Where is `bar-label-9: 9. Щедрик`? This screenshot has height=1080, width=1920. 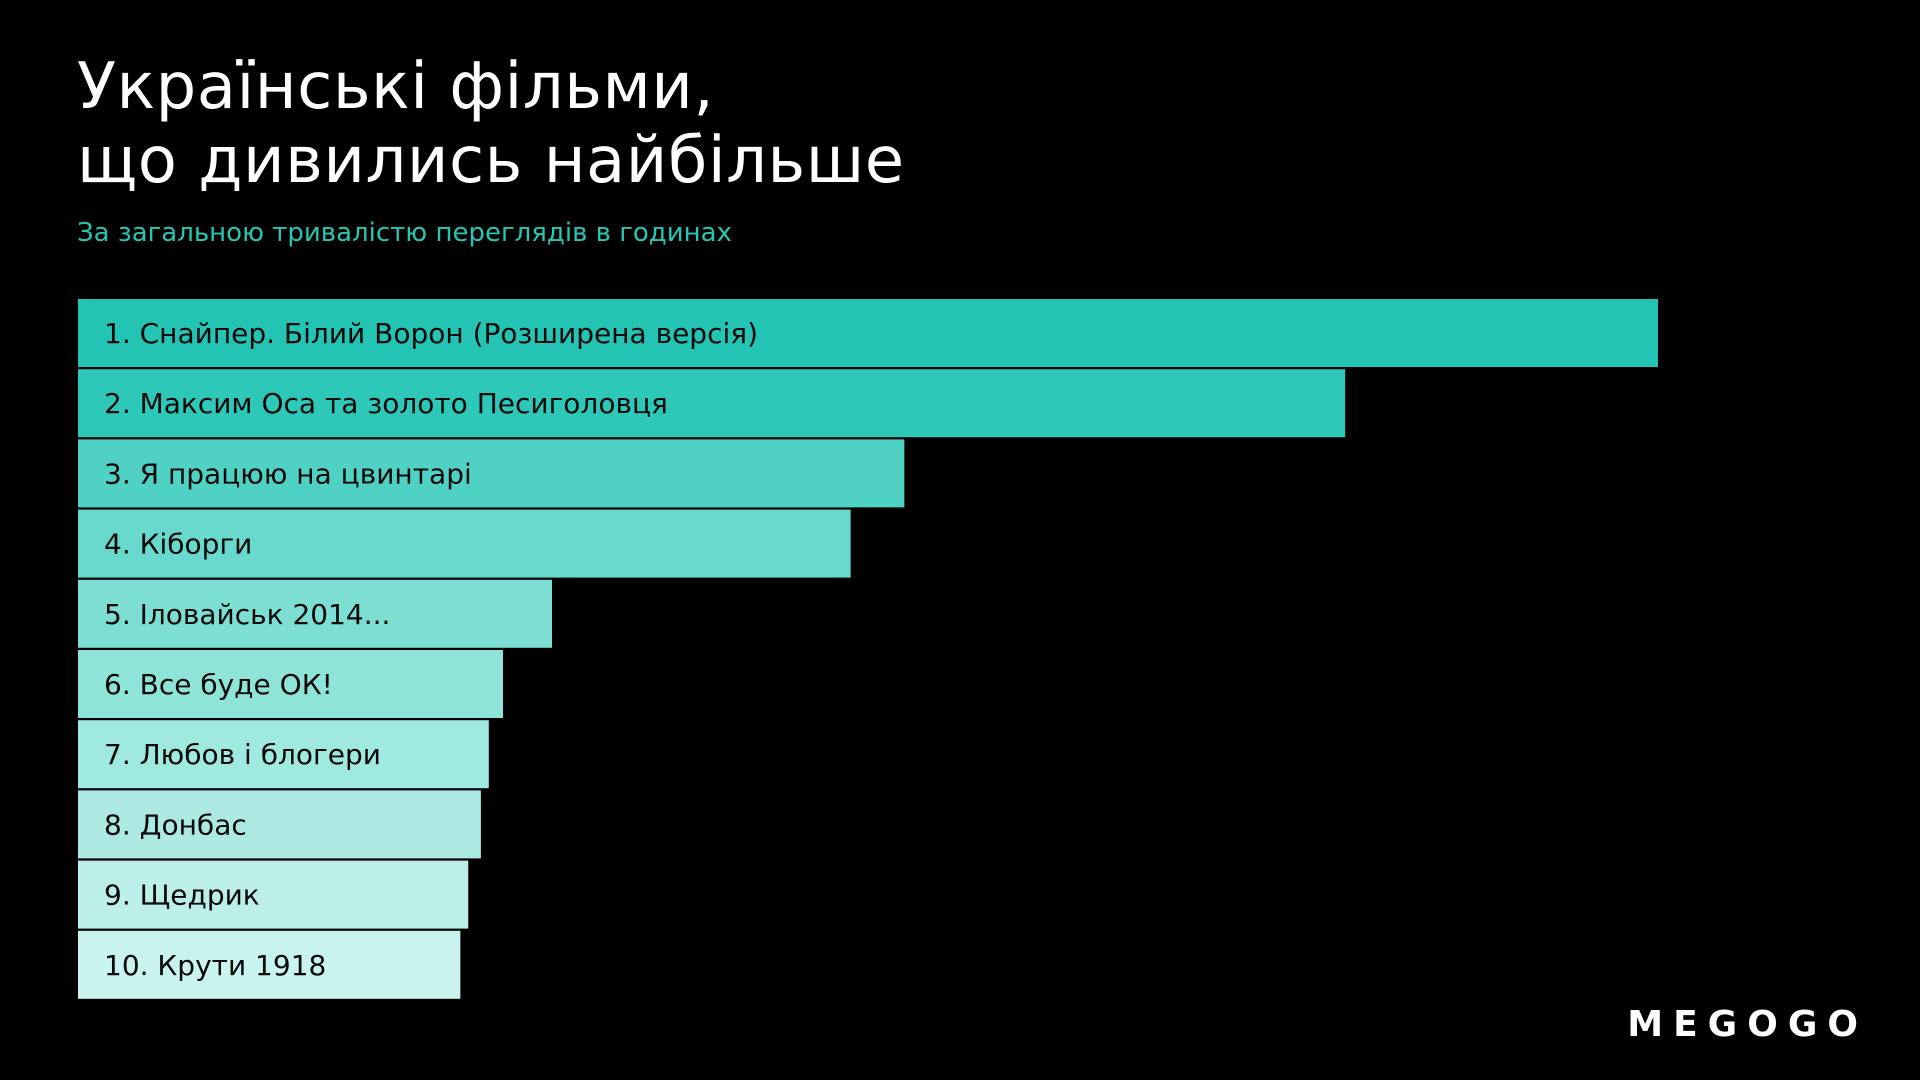 bar-label-9: 9. Щедрик is located at coordinates (182, 895).